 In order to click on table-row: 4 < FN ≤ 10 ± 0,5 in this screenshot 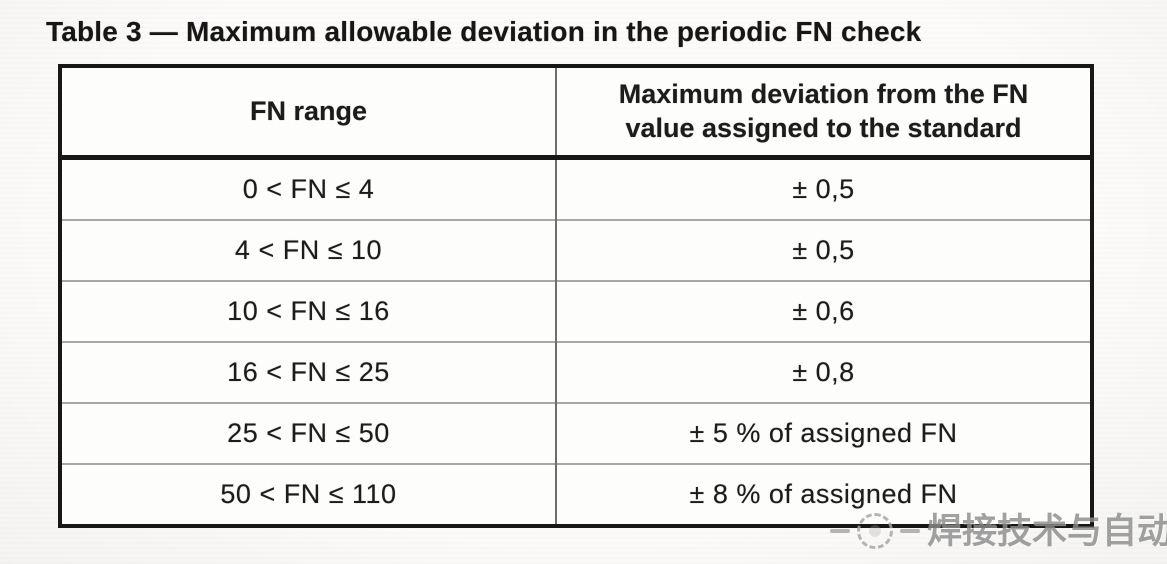, I will do `click(576, 250)`.